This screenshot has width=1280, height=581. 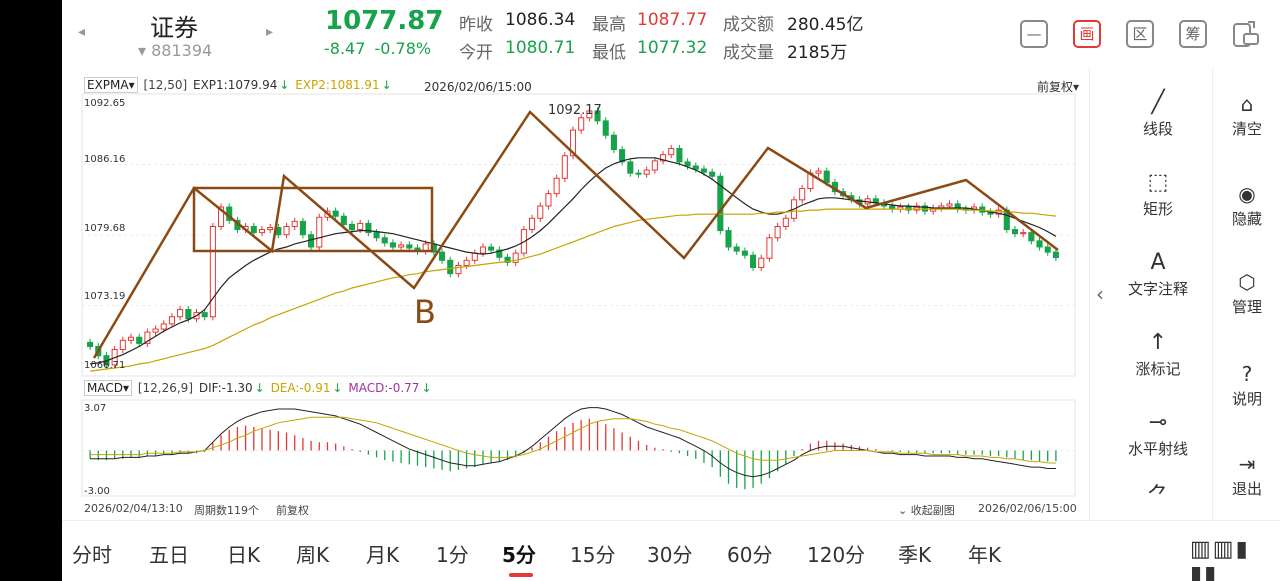 I want to click on rotate-screen-icon, so click(x=1246, y=34).